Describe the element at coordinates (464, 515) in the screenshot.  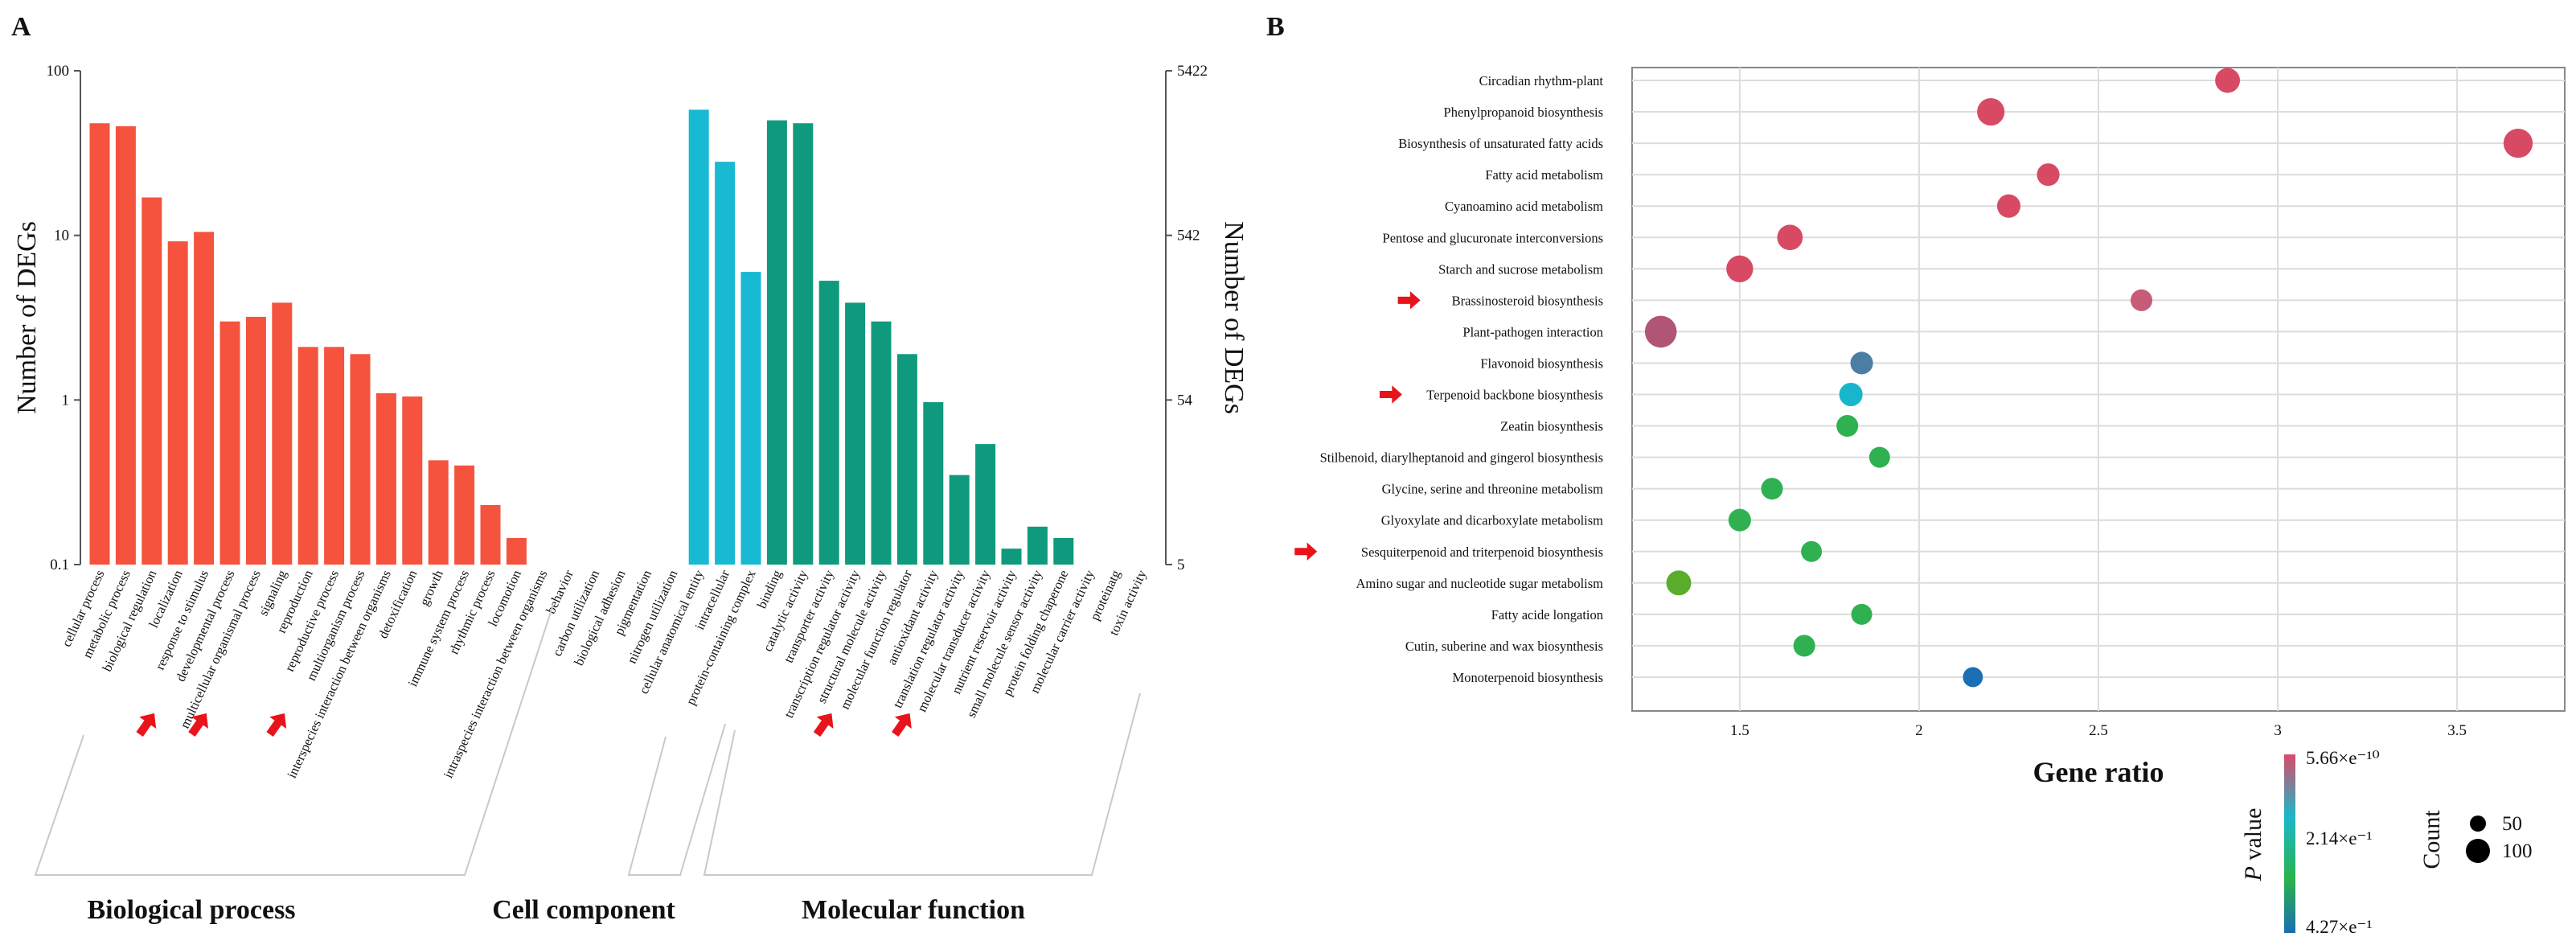
I see `bar-immune-system-process` at that location.